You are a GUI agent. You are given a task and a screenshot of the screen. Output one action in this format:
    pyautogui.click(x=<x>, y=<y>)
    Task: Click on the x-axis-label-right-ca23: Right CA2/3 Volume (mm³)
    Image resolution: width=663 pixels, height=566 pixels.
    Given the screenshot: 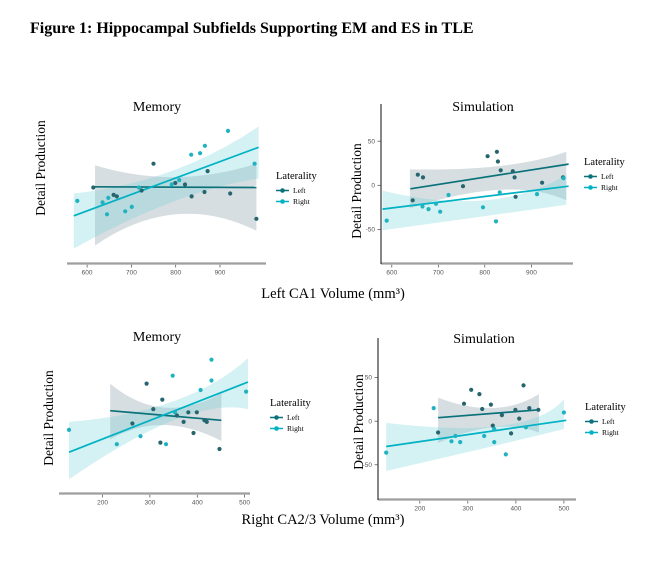 What is the action you would take?
    pyautogui.click(x=323, y=520)
    